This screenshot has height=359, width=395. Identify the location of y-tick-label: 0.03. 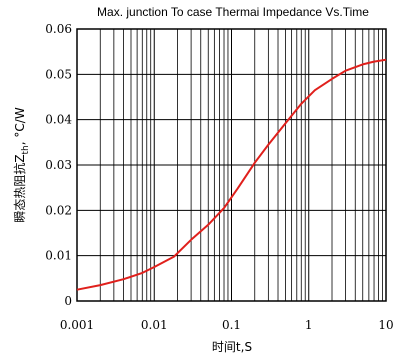
(58, 165).